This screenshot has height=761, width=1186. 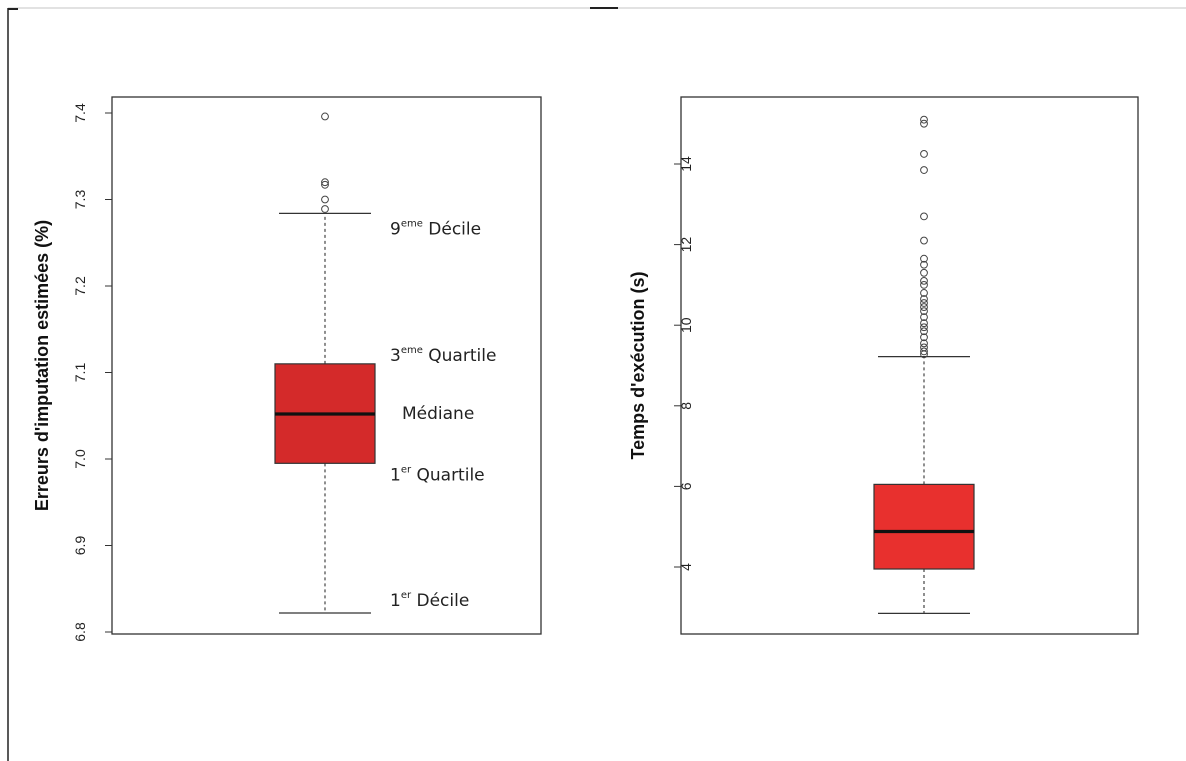 What do you see at coordinates (686, 567) in the screenshot?
I see `y-tick-label: 4` at bounding box center [686, 567].